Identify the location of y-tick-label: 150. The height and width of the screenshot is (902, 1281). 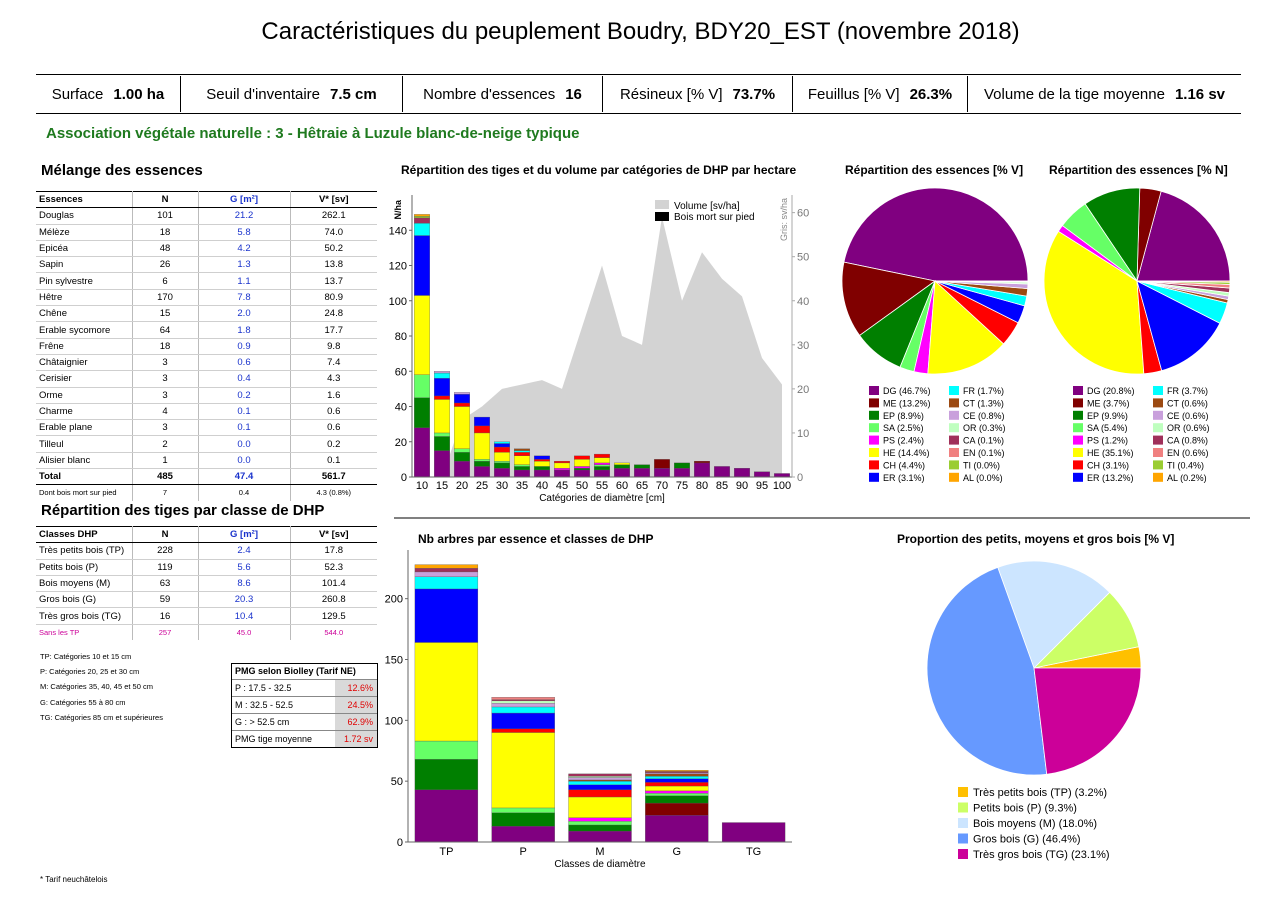
(394, 661).